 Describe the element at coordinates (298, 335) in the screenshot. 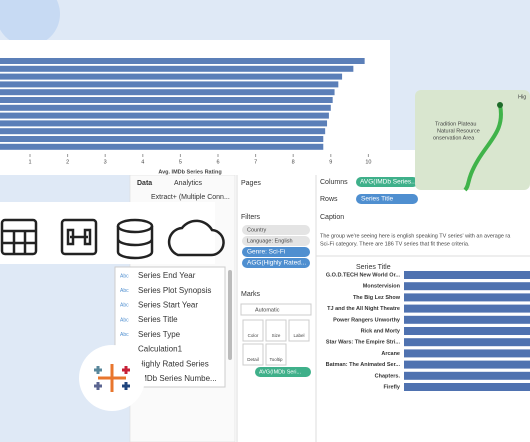

I see `marks-button-label: Label` at that location.